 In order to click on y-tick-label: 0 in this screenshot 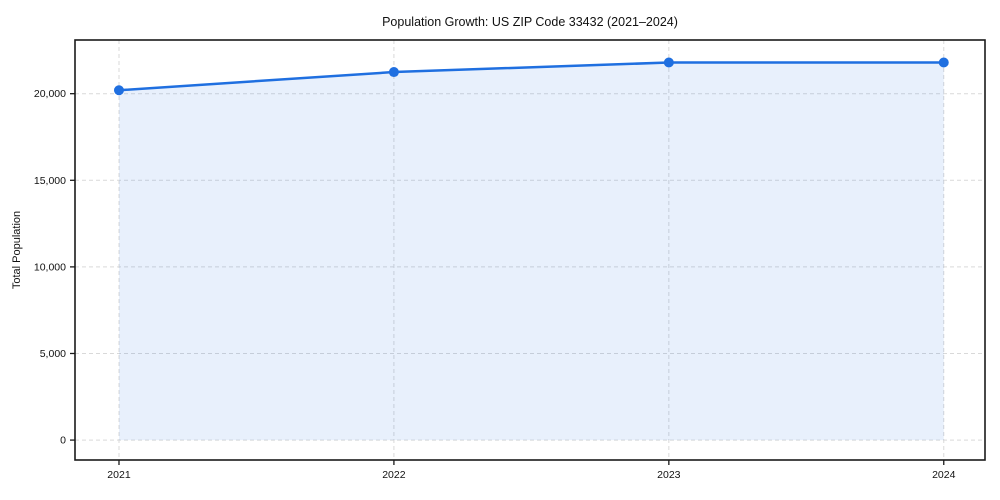, I will do `click(63, 441)`.